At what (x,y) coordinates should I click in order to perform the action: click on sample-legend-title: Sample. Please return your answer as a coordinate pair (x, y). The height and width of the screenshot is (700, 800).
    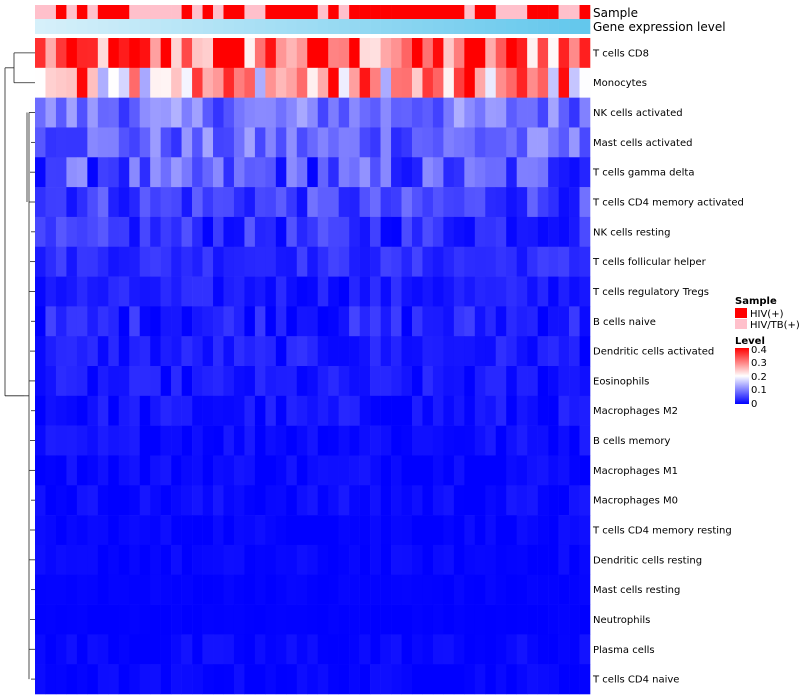
    Looking at the image, I should click on (756, 301).